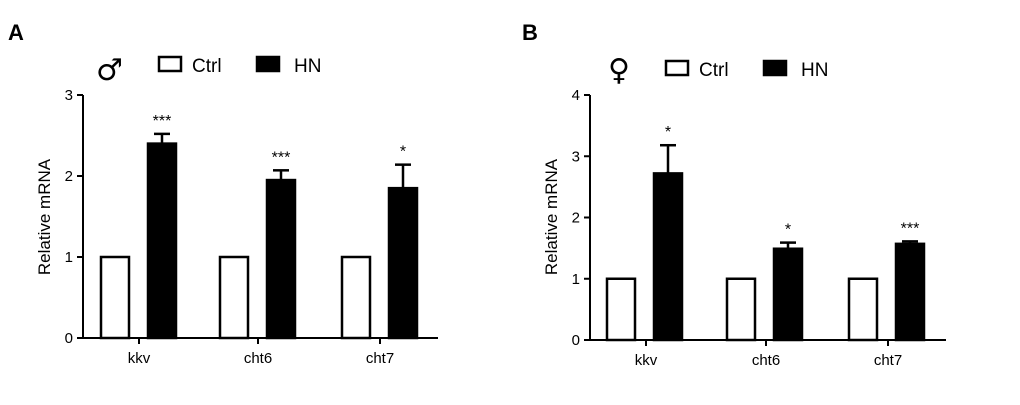 The image size is (1020, 405). What do you see at coordinates (109, 70) in the screenshot?
I see `male-symbol: ♂` at bounding box center [109, 70].